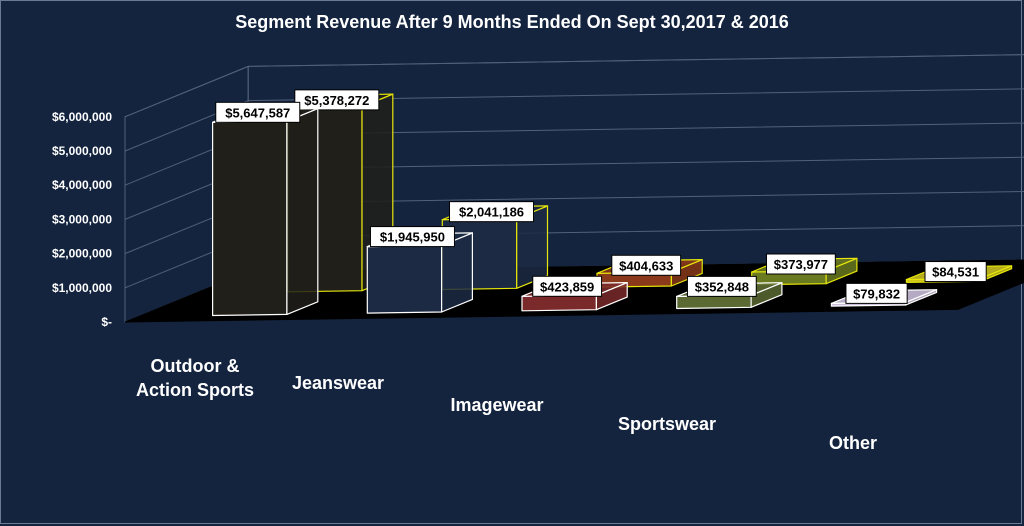 The height and width of the screenshot is (526, 1024). What do you see at coordinates (82, 151) in the screenshot?
I see `y-tick-label: $5,000,000` at bounding box center [82, 151].